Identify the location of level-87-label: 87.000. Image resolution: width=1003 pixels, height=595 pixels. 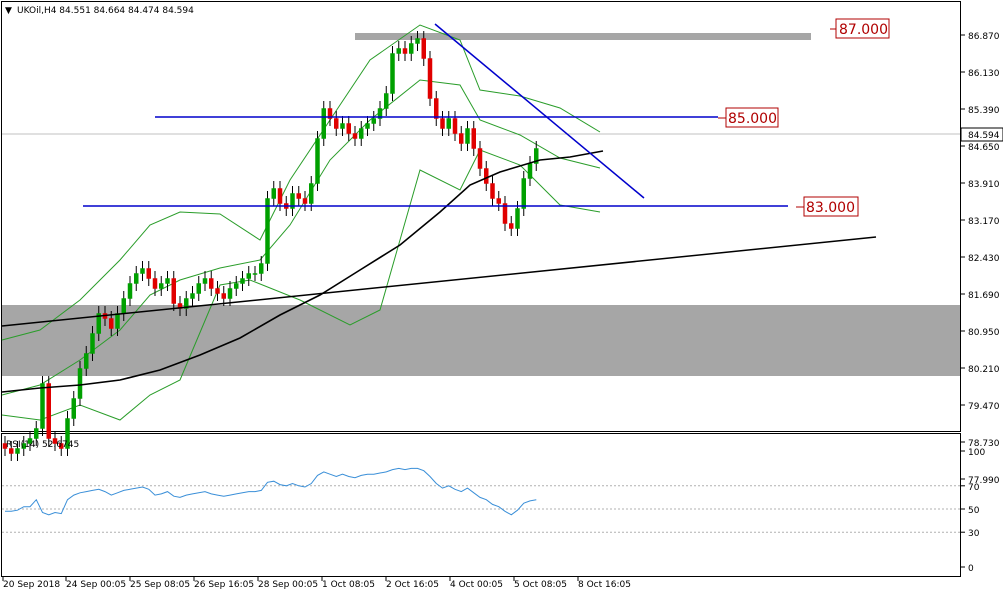
(860, 28).